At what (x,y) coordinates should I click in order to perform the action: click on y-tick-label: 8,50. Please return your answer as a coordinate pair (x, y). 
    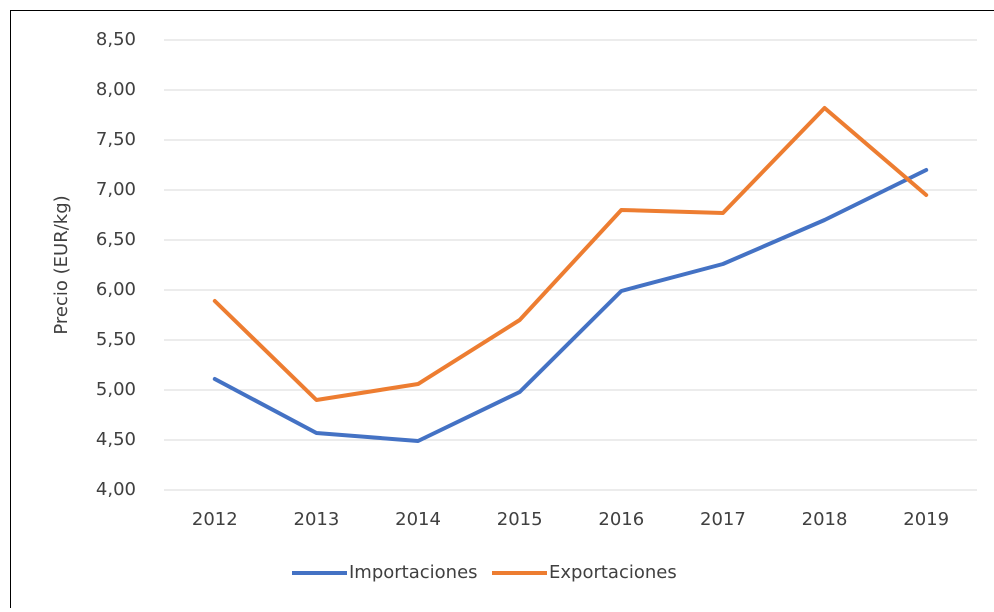
    Looking at the image, I should click on (116, 39).